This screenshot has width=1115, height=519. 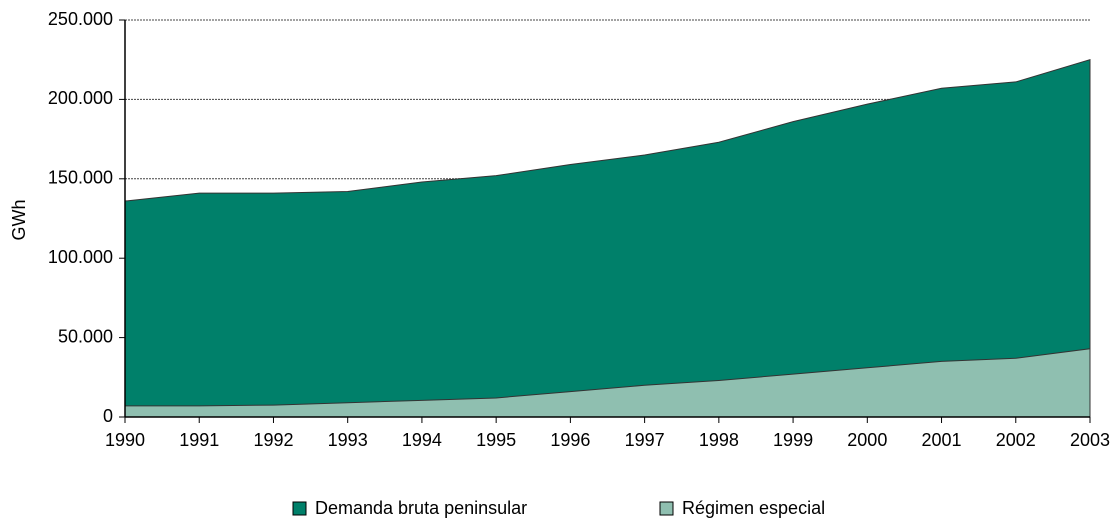 I want to click on x-tick-label: 2002, so click(x=1016, y=440).